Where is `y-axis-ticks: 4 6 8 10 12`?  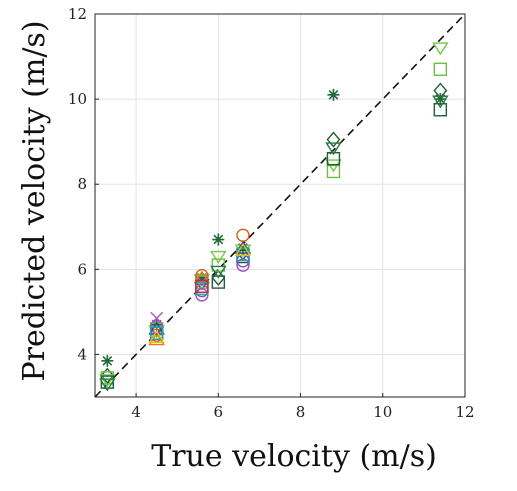
y-axis-ticks: 4 6 8 10 12 is located at coordinates (83, 184).